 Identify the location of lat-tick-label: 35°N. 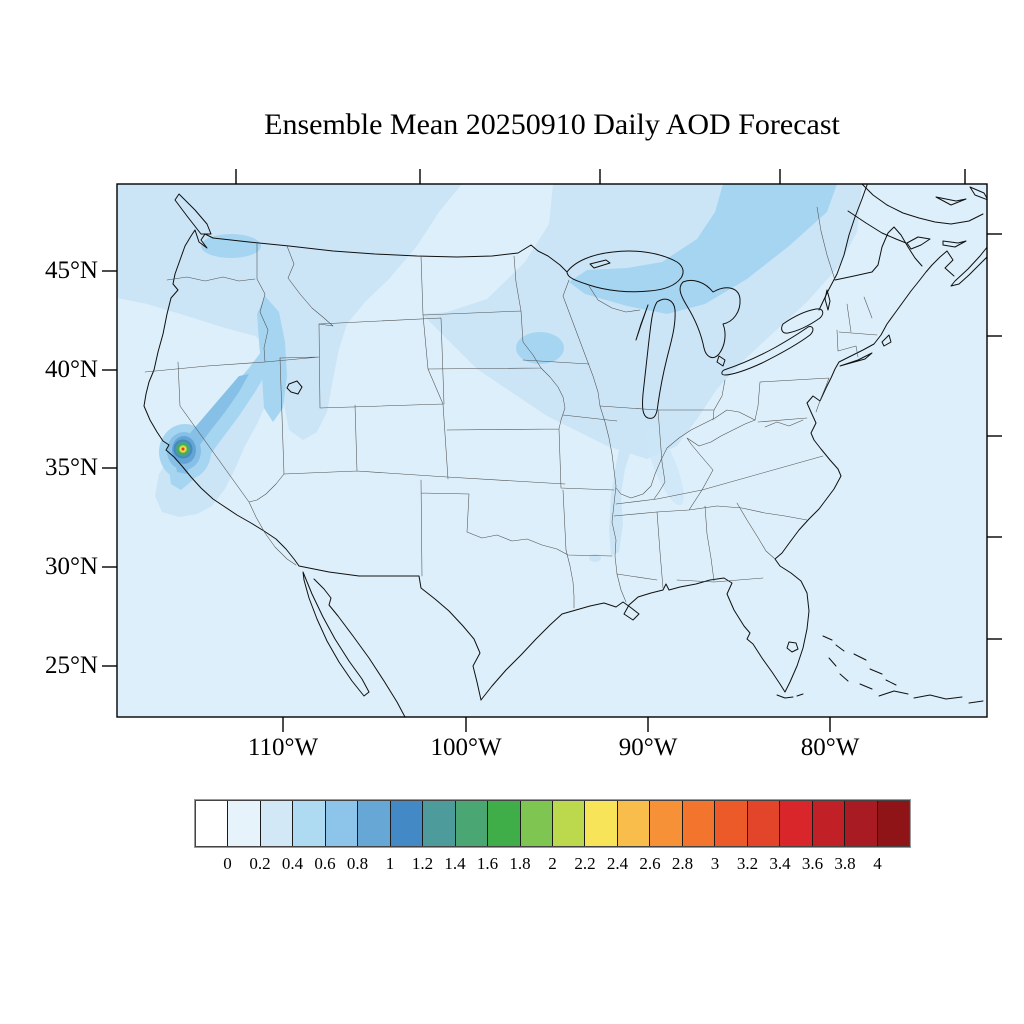
(71, 467).